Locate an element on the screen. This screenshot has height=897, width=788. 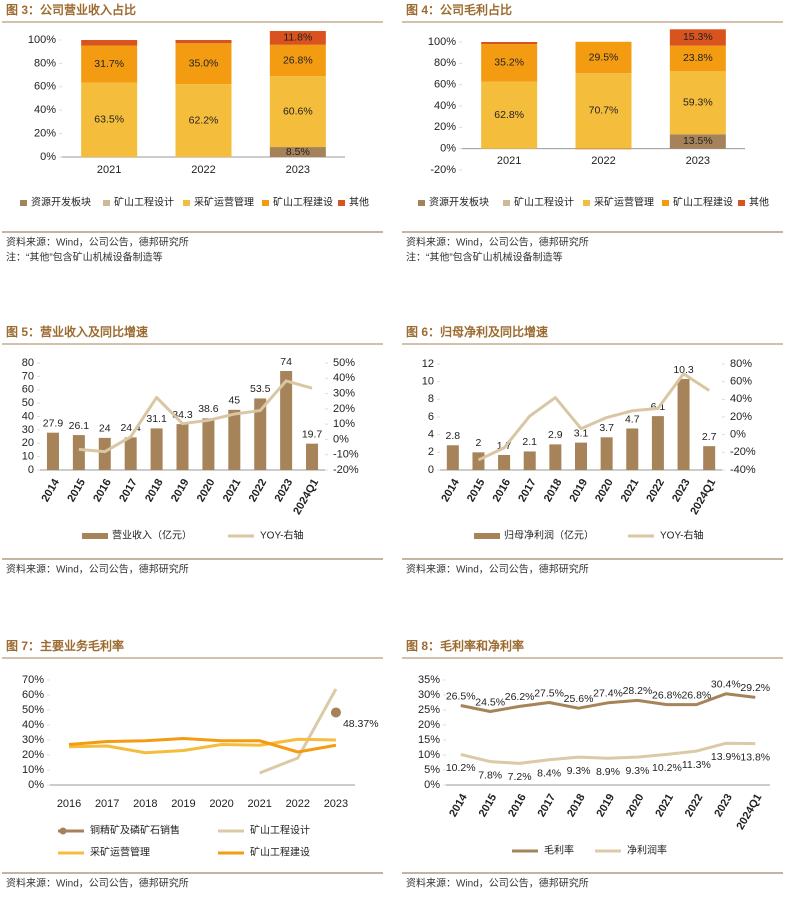
data-label: 26.1 is located at coordinates (79, 426).